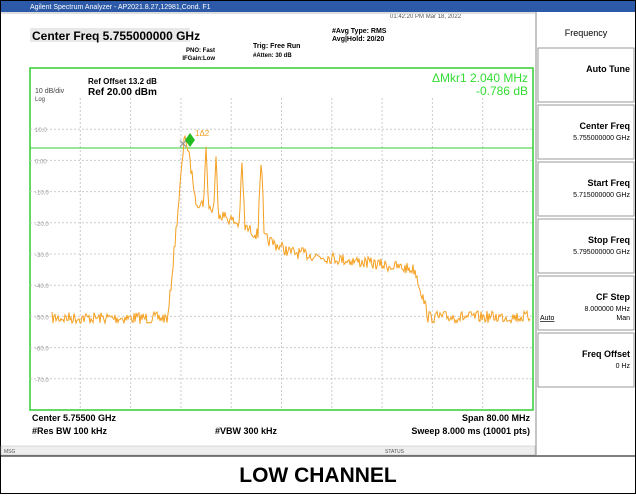 The image size is (636, 499). What do you see at coordinates (607, 309) in the screenshot?
I see `softkey-value: 8.000000 MHz` at bounding box center [607, 309].